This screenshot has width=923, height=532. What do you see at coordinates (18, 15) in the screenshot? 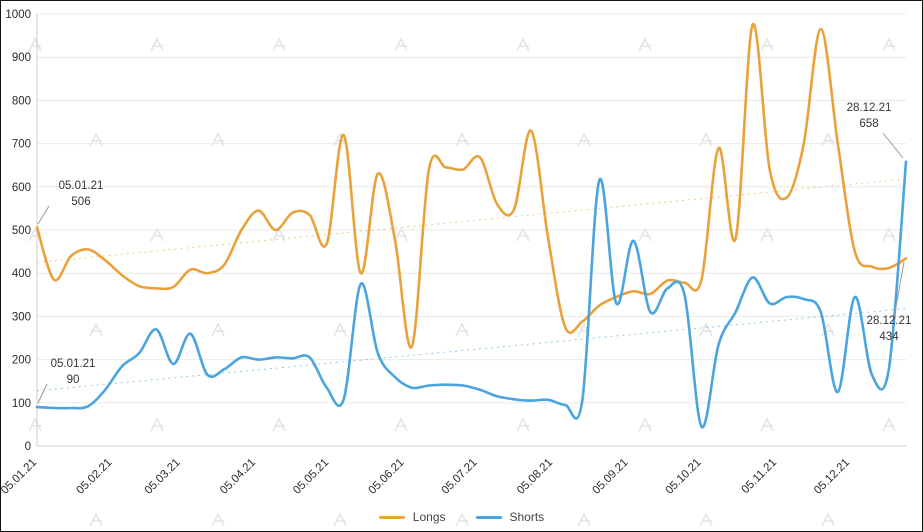
I see `svg-text: 1000` at bounding box center [18, 15].